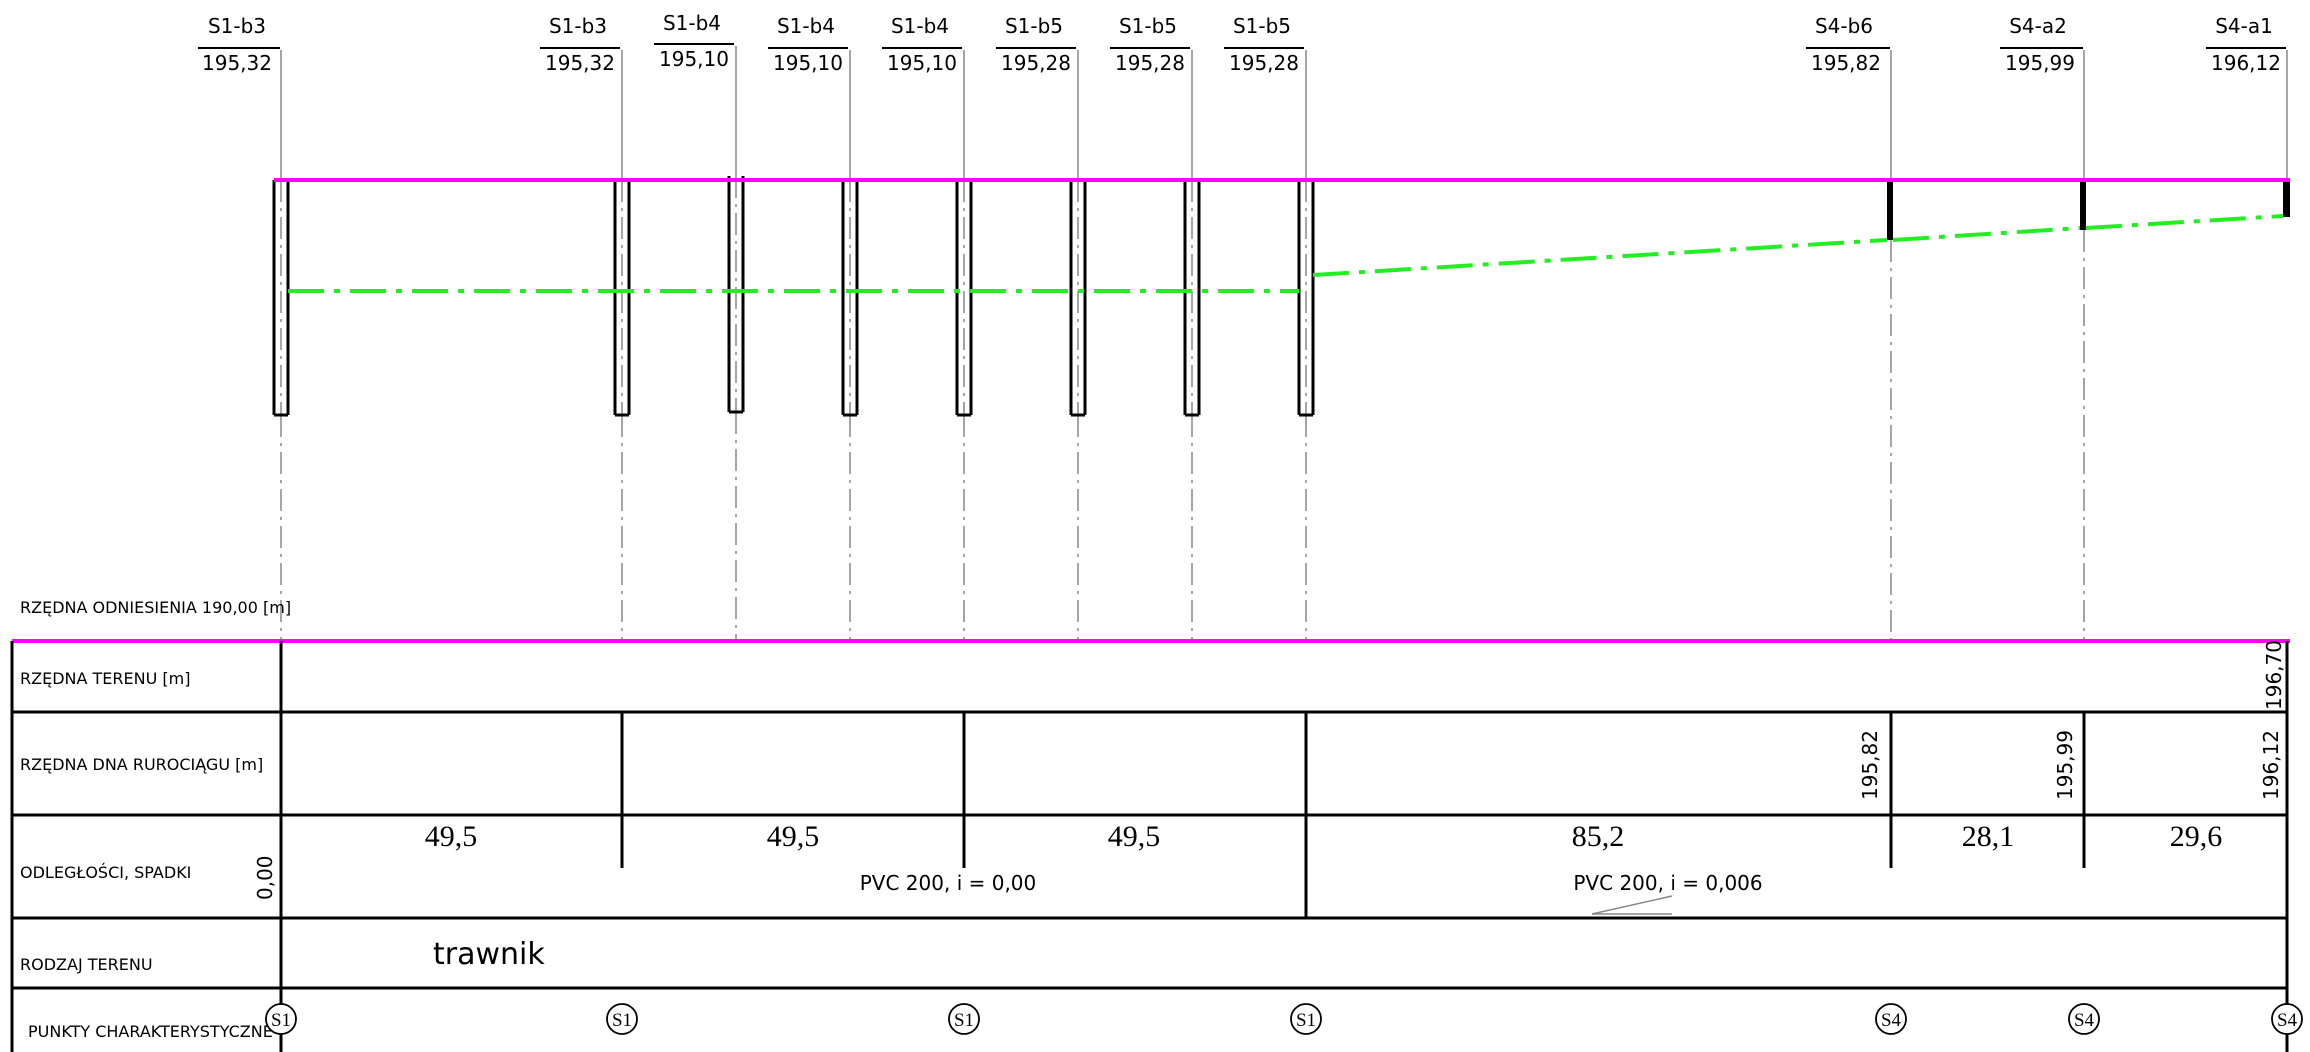 Image resolution: width=2310 pixels, height=1052 pixels. Describe the element at coordinates (1667, 883) in the screenshot. I see `pipe-slope-label: PVC 200, i = 0,006` at that location.